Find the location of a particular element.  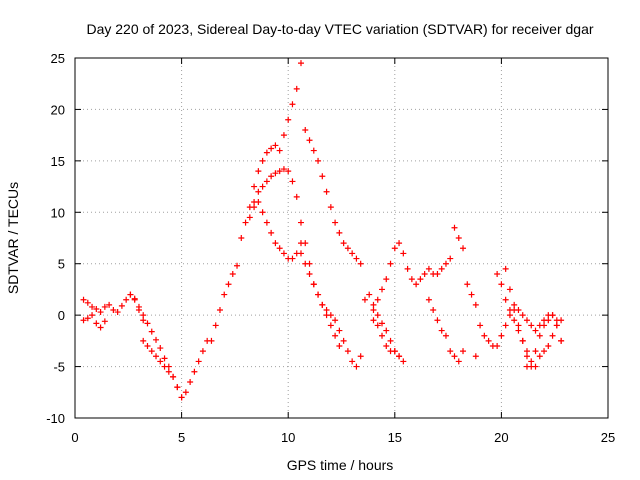

y-axis-label: SDTVAR / TECUs is located at coordinates (13, 238).